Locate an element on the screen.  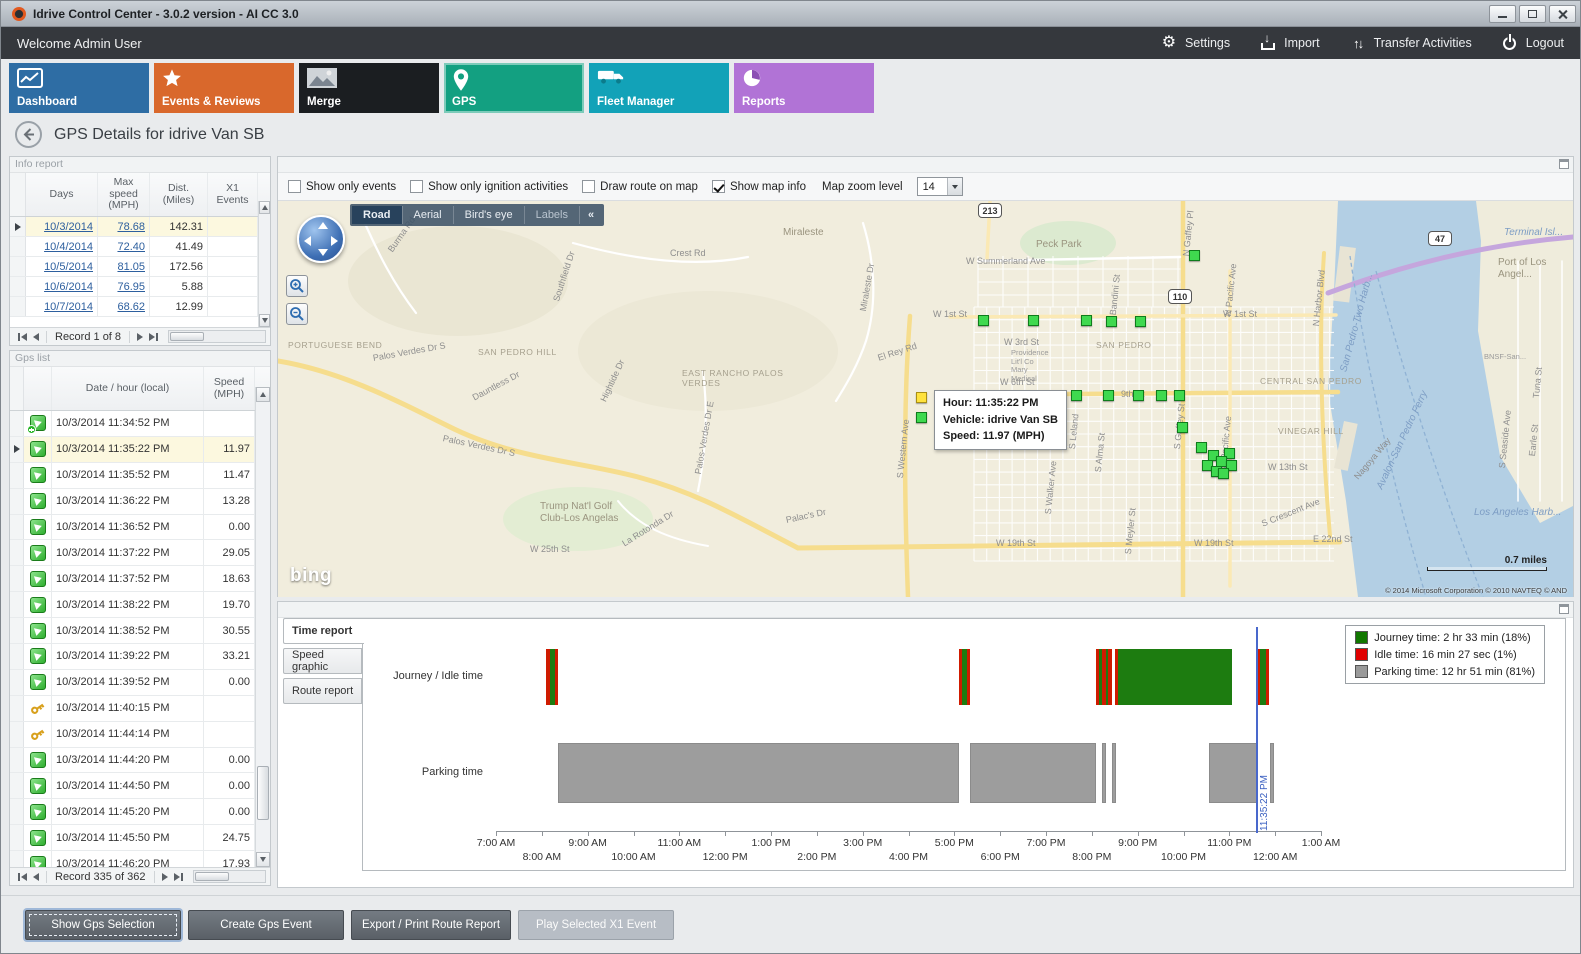
map-panel-maximize-button is located at coordinates (1564, 164).